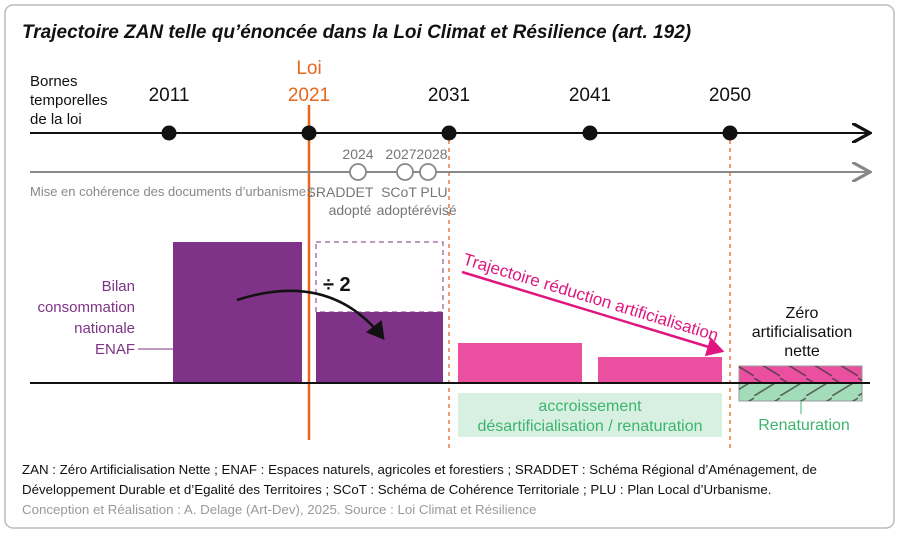 The width and height of the screenshot is (900, 538). What do you see at coordinates (337, 285) in the screenshot?
I see `divide-label: ÷ 2` at bounding box center [337, 285].